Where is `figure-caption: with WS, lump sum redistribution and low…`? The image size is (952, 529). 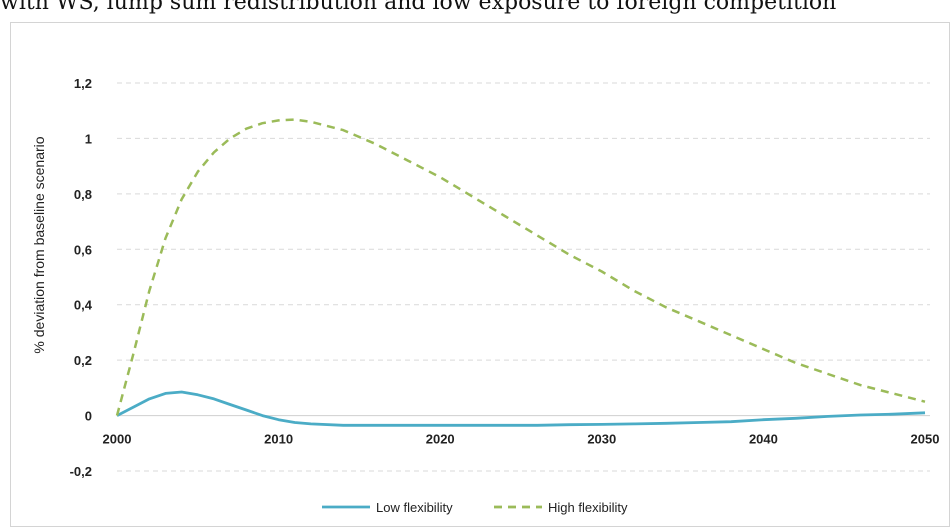
figure-caption: with WS, lump sum redistribution and low… is located at coordinates (418, 7).